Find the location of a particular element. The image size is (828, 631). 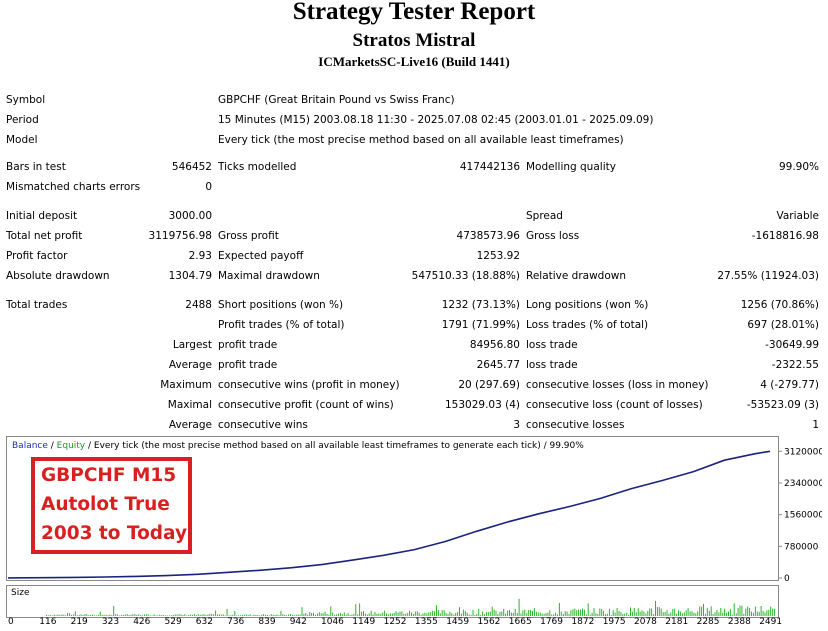

size-bars is located at coordinates (411, 607).